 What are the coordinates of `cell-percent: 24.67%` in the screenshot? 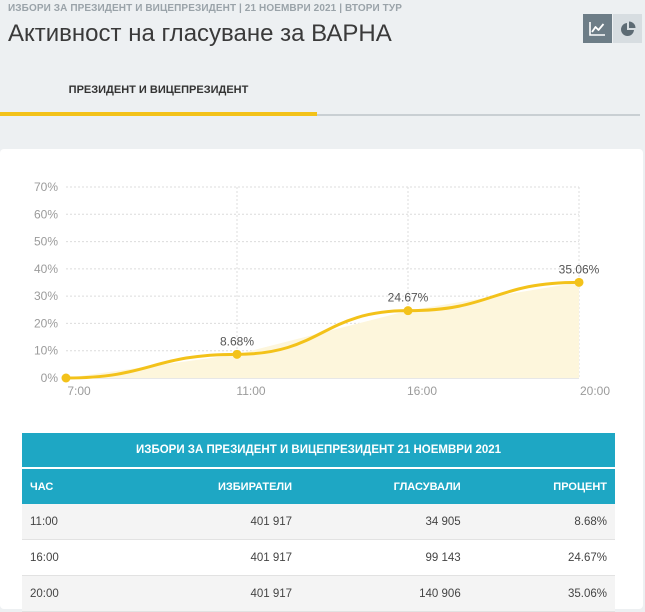 It's located at (538, 557).